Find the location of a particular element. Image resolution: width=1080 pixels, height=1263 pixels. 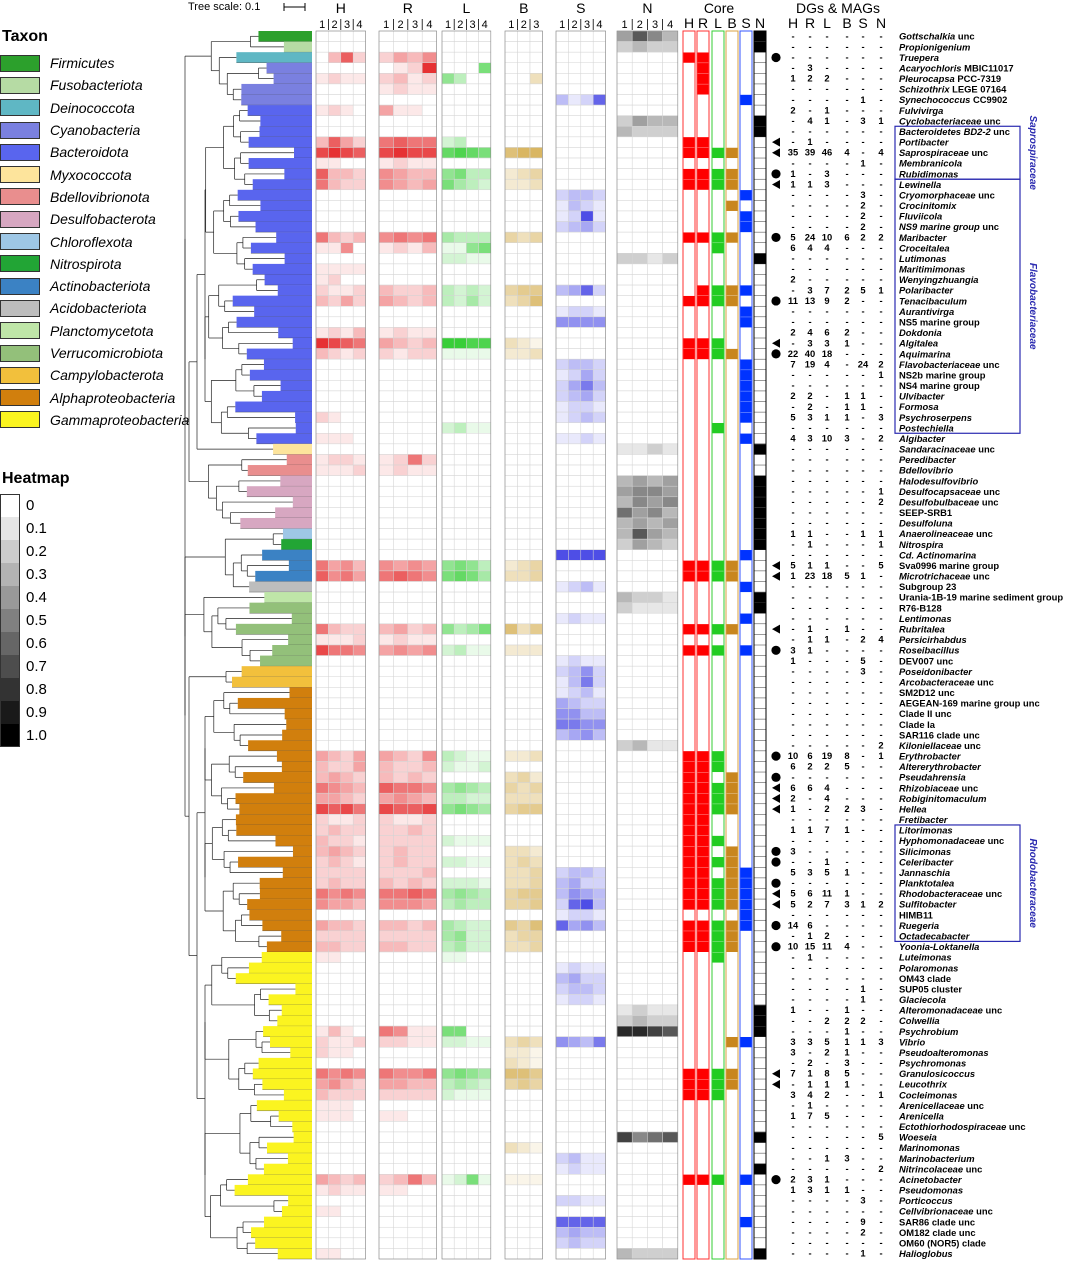

genus-label: Flavobacteriaceae unc is located at coordinates (949, 364).